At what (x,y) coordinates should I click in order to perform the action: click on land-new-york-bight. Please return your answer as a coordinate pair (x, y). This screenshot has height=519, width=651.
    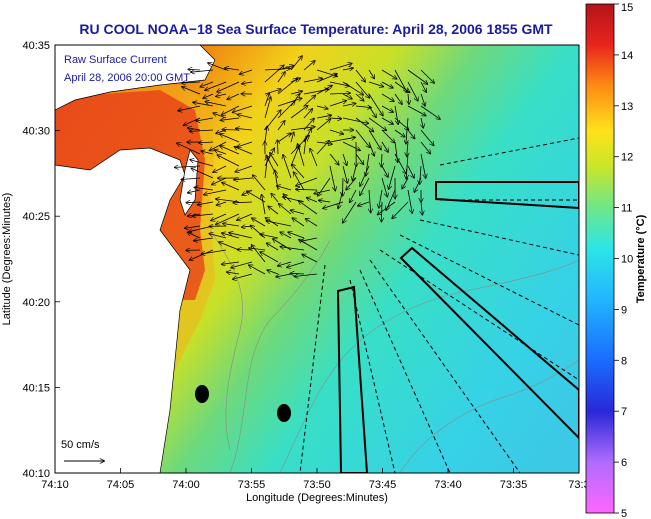
    Looking at the image, I should click on (135, 78).